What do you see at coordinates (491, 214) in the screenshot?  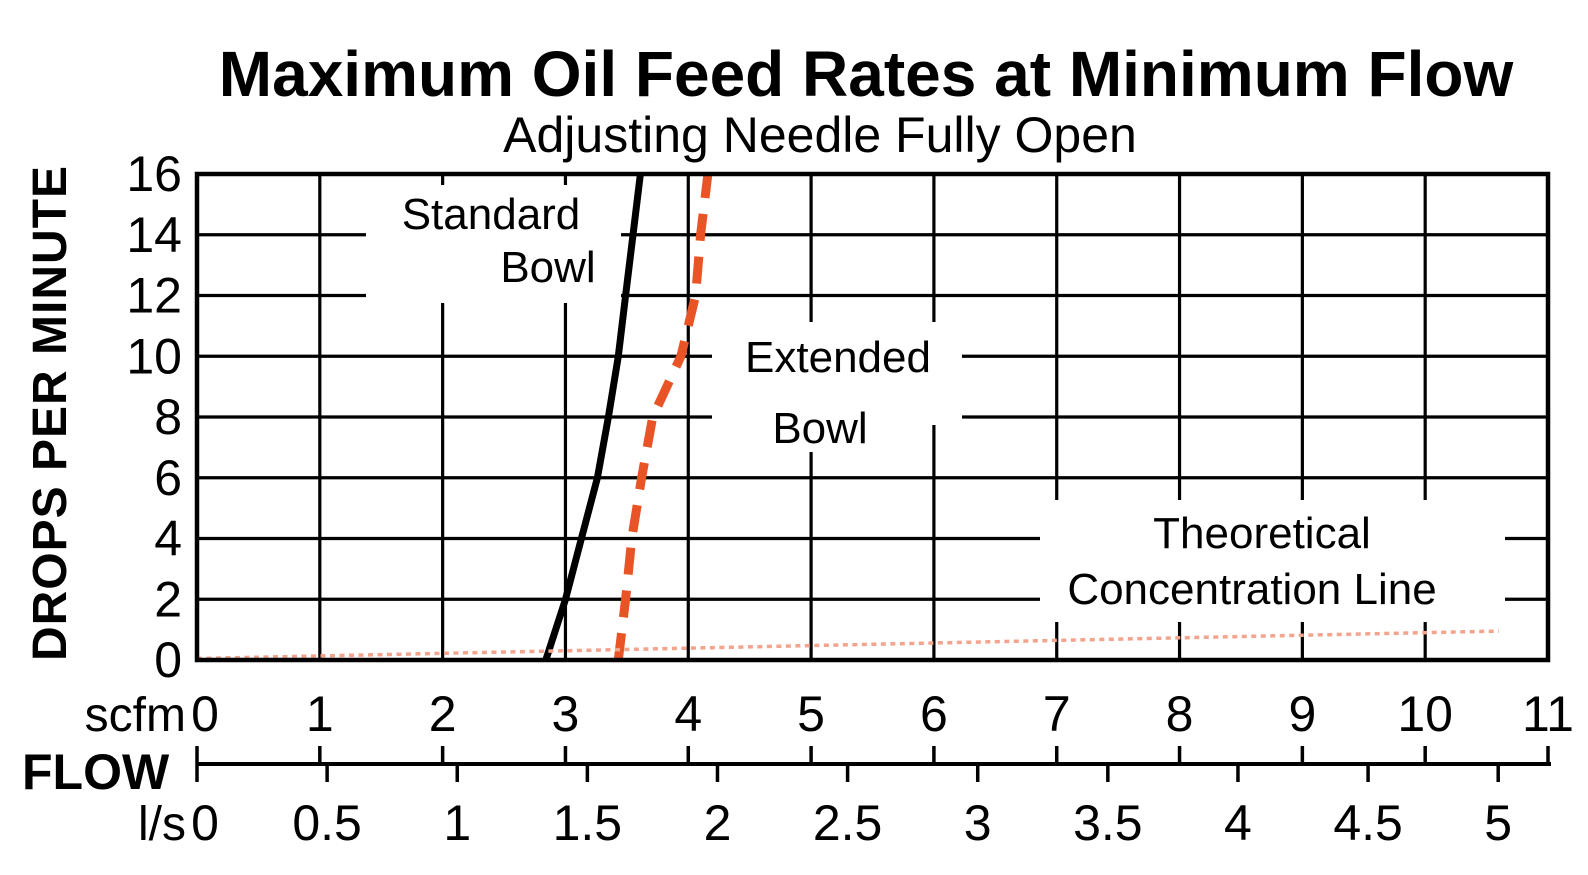 I see `standard-bowl-label-line1: Standard` at bounding box center [491, 214].